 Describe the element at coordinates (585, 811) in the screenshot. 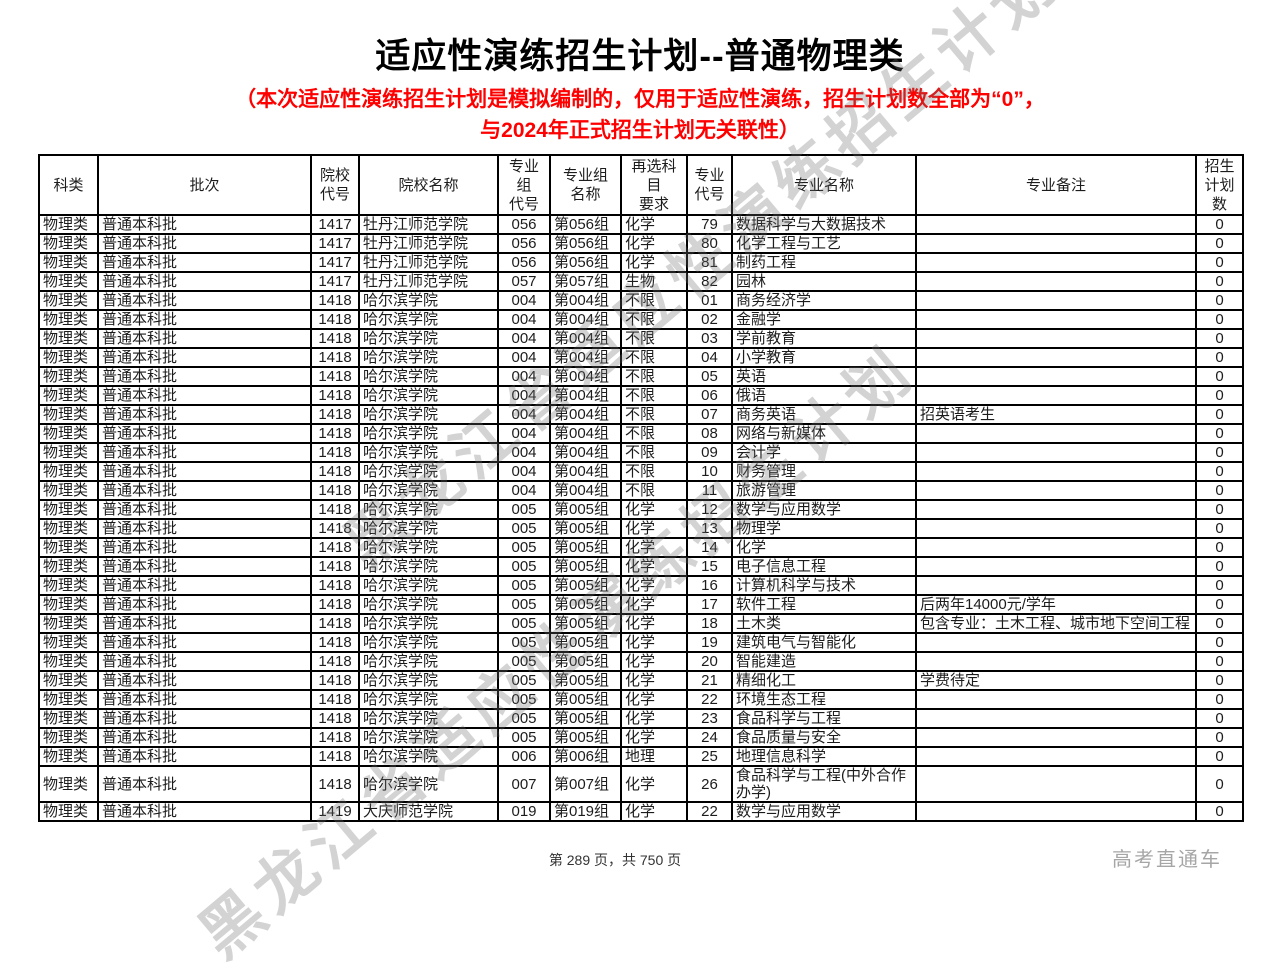

I see `table-cell: 第019组` at that location.